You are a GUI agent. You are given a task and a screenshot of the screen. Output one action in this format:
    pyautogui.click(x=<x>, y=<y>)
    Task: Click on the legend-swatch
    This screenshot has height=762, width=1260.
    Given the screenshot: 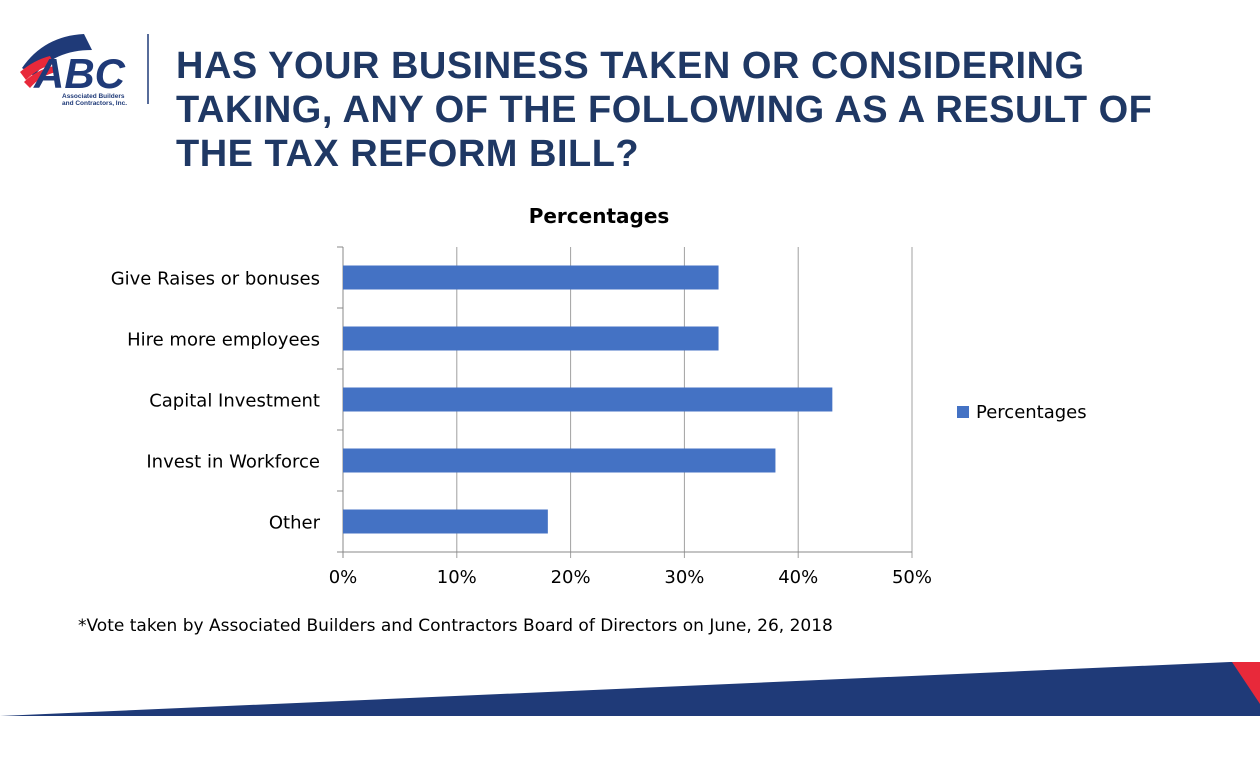 What is the action you would take?
    pyautogui.click(x=963, y=412)
    